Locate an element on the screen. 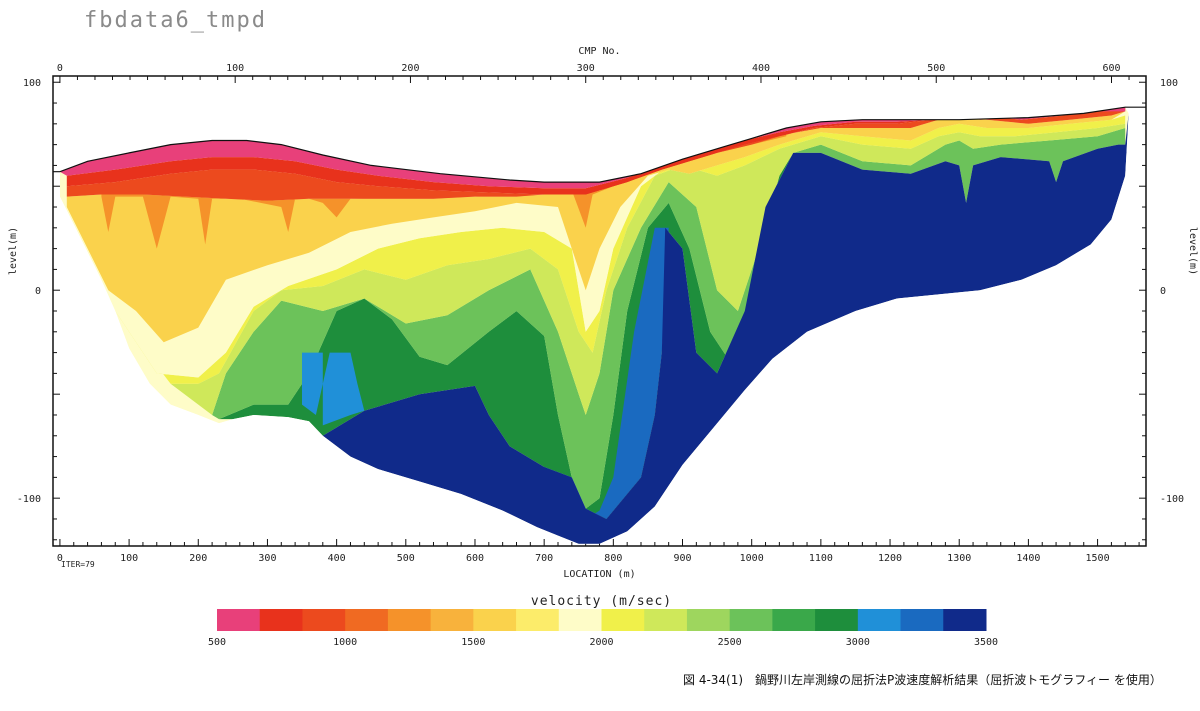 This screenshot has width=1200, height=711. y-tick-label-right: -100 is located at coordinates (1172, 499).